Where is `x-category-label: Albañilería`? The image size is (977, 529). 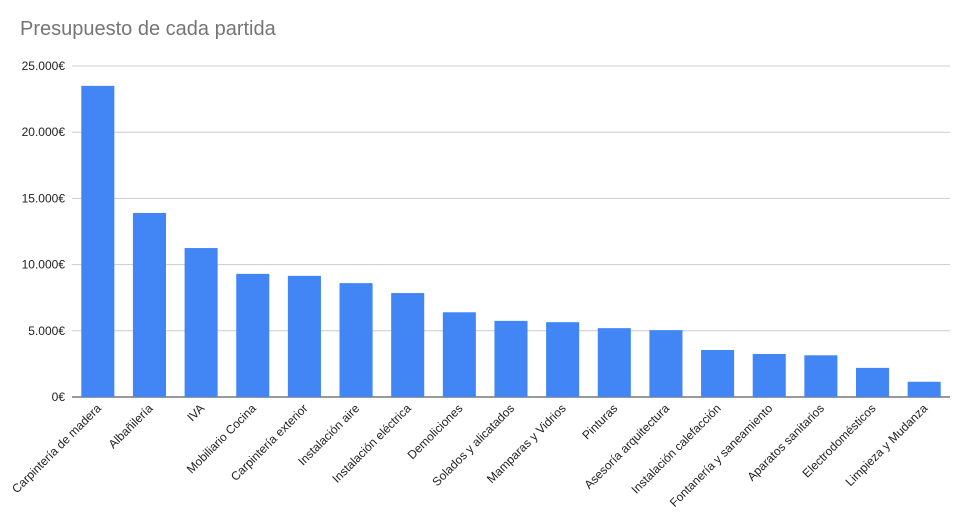 x-category-label: Albañilería is located at coordinates (131, 426).